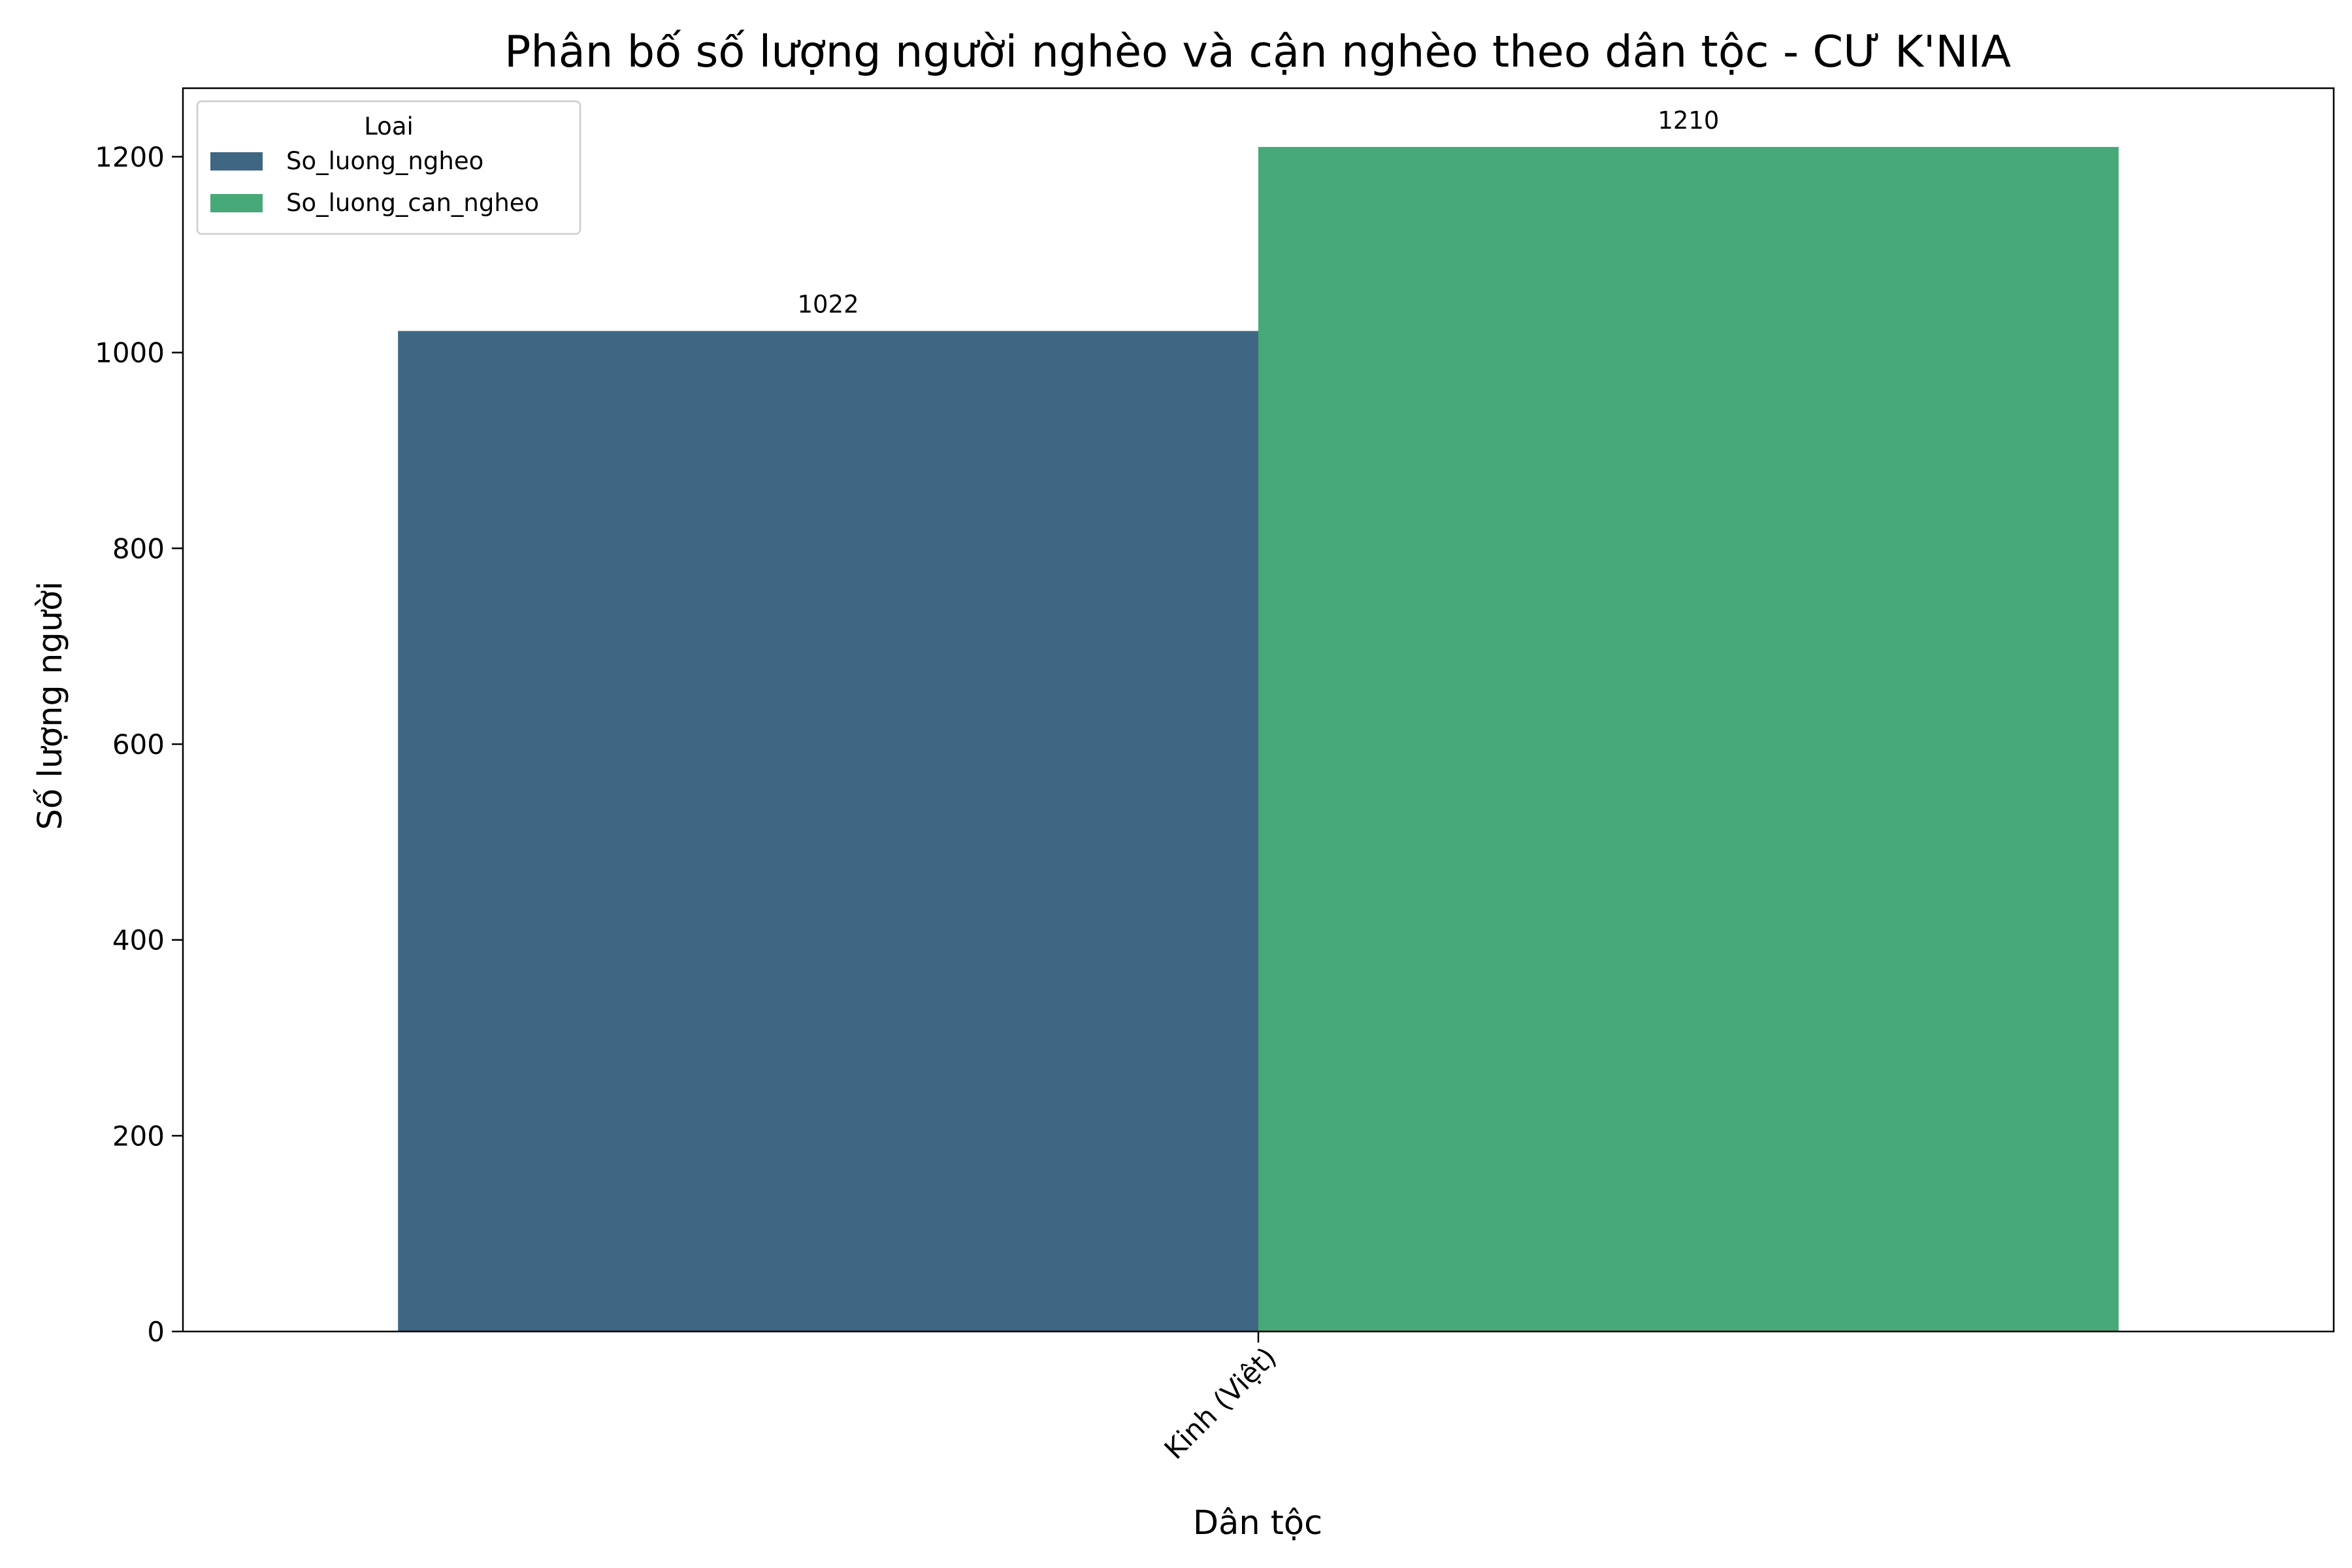 This screenshot has height=1568, width=2352. Describe the element at coordinates (50, 705) in the screenshot. I see `y-axis-label: Số lượng người` at that location.